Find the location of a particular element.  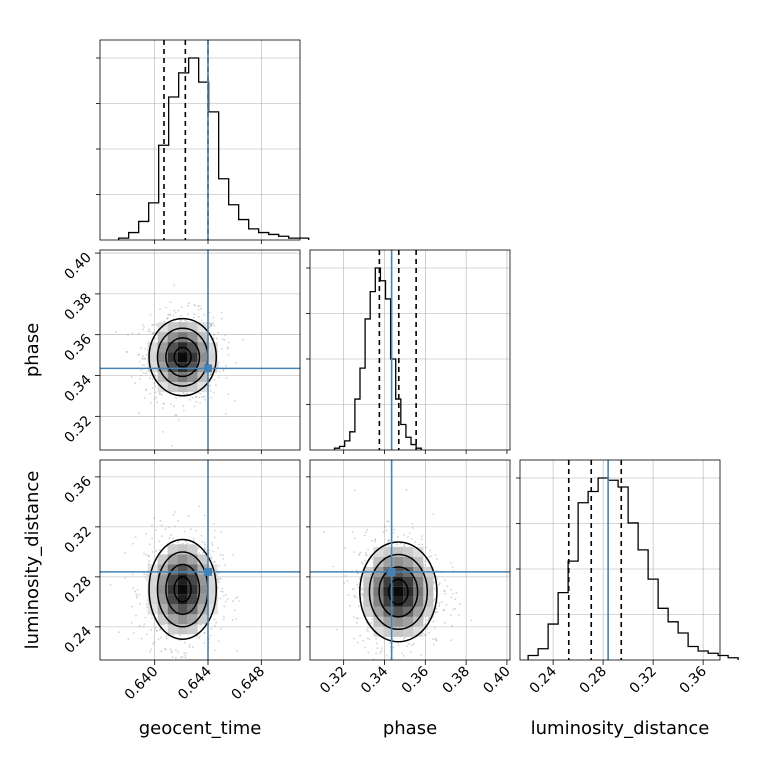

y-axis-luminosity_distance: 0.24 0.28 0.32 0.36 luminosity_distance is located at coordinates (61, 564).